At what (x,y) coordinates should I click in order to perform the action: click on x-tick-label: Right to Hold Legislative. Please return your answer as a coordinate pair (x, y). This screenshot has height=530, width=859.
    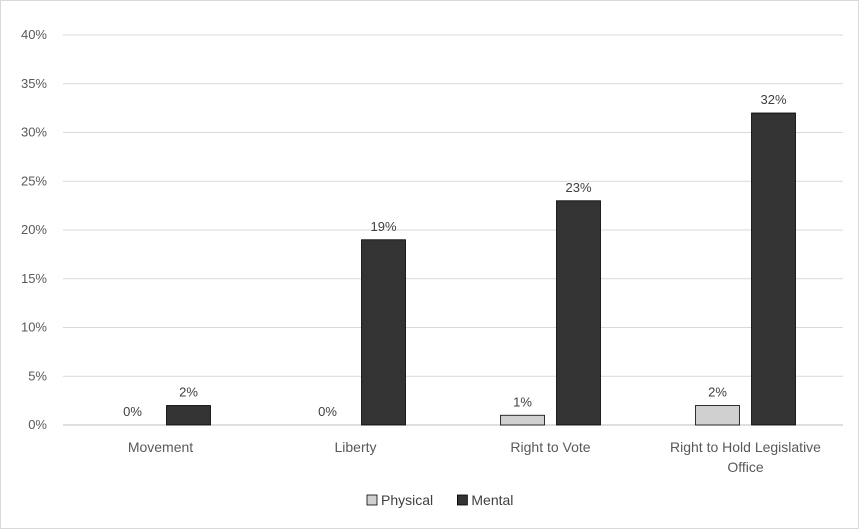
    Looking at the image, I should click on (745, 447).